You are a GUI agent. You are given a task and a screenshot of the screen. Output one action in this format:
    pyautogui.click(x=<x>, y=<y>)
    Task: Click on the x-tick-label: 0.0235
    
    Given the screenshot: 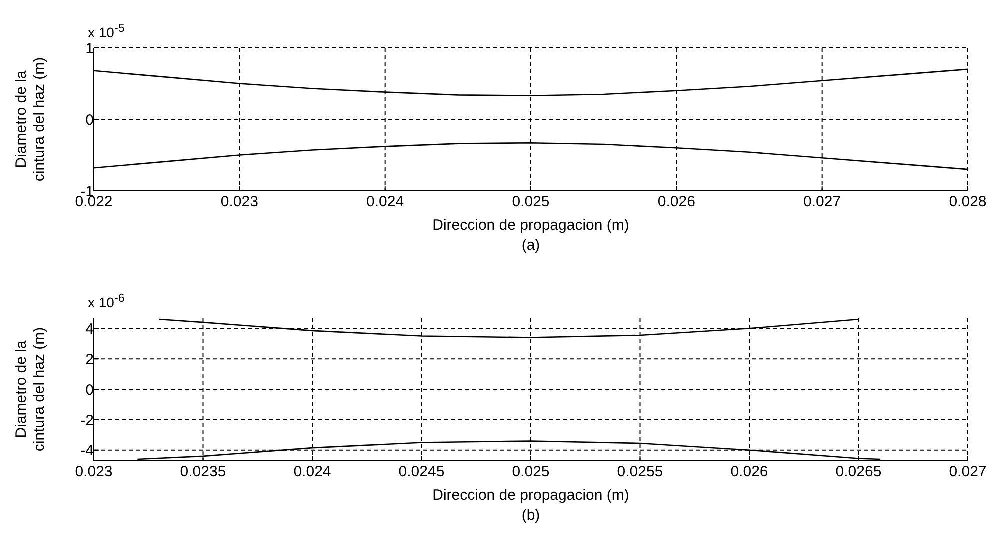 What is the action you would take?
    pyautogui.click(x=203, y=472)
    